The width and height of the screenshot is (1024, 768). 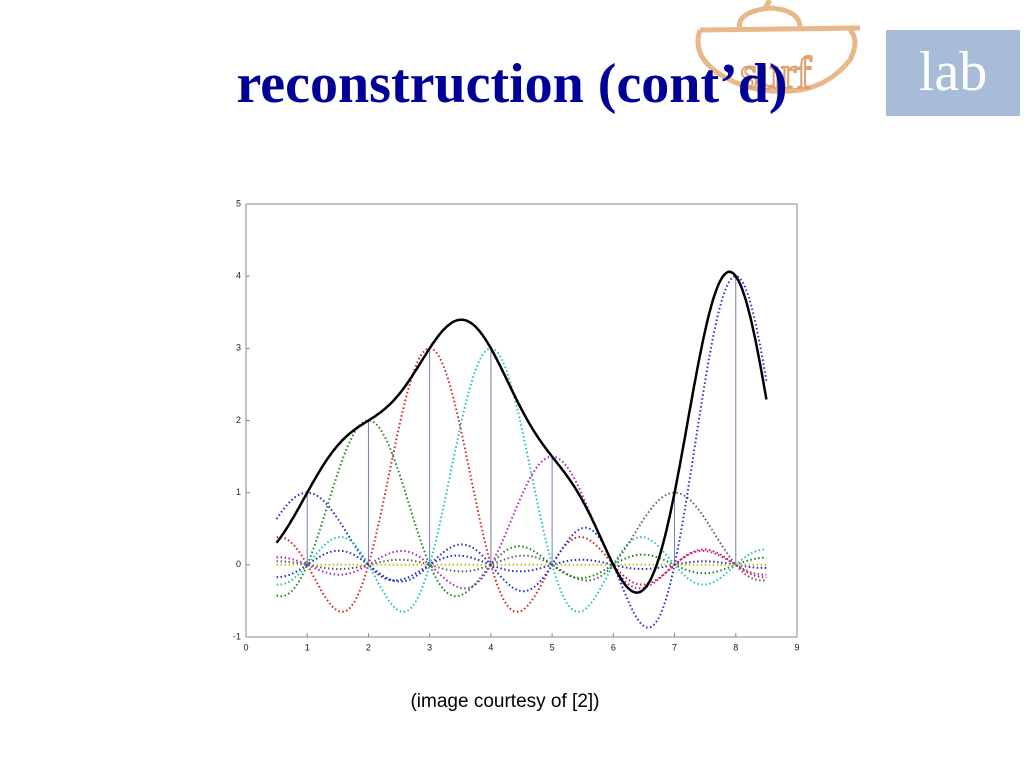 I want to click on y-tick-label: 5, so click(x=238, y=203).